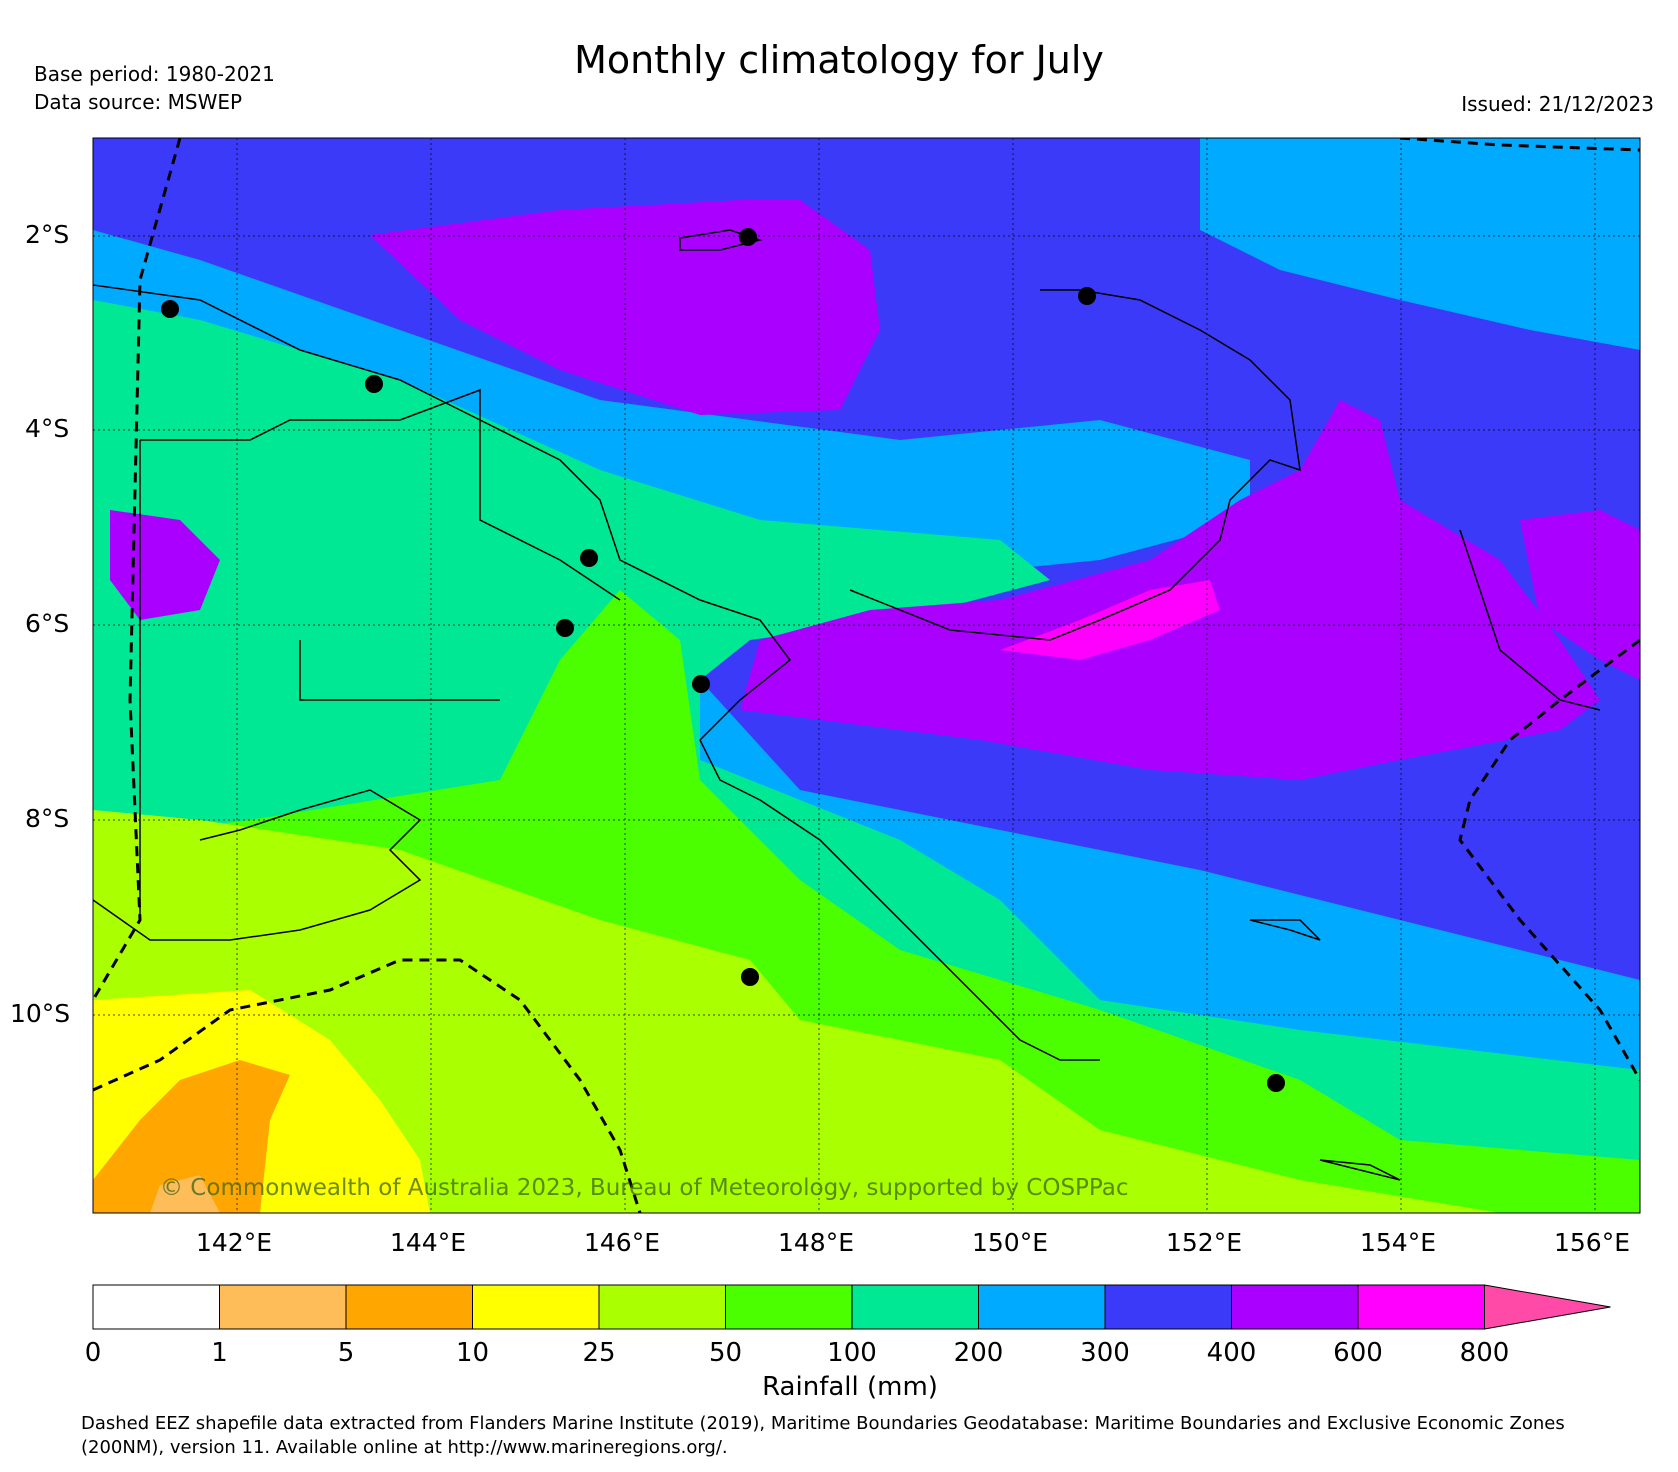 The width and height of the screenshot is (1678, 1472). What do you see at coordinates (816, 1242) in the screenshot?
I see `lon-label-148e: 148°E` at bounding box center [816, 1242].